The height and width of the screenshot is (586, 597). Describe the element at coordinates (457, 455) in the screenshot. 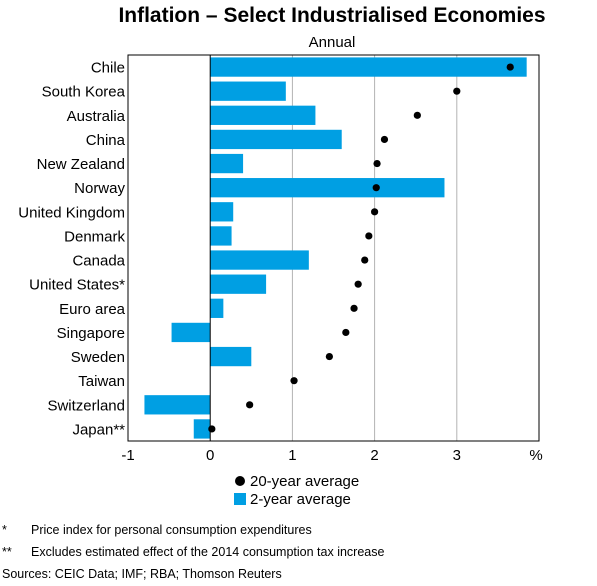

I see `x-tick-label-4: 3` at that location.